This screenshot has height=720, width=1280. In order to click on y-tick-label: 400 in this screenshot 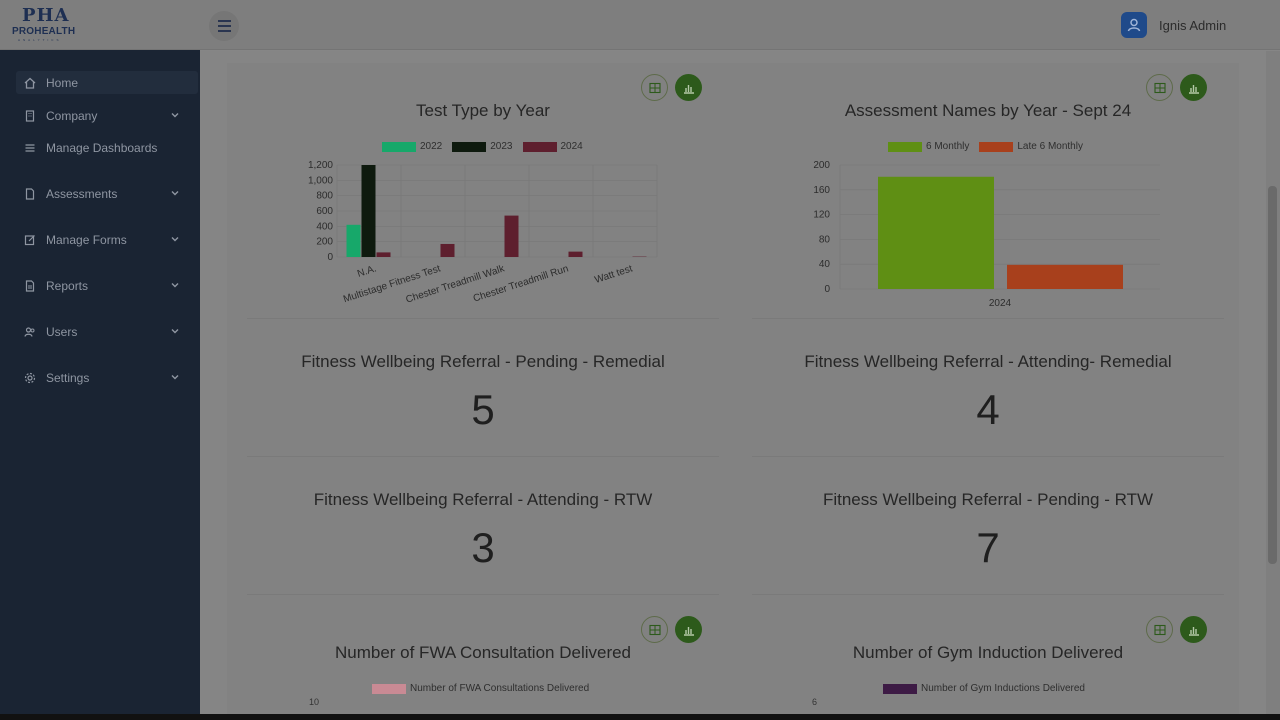, I will do `click(324, 226)`.